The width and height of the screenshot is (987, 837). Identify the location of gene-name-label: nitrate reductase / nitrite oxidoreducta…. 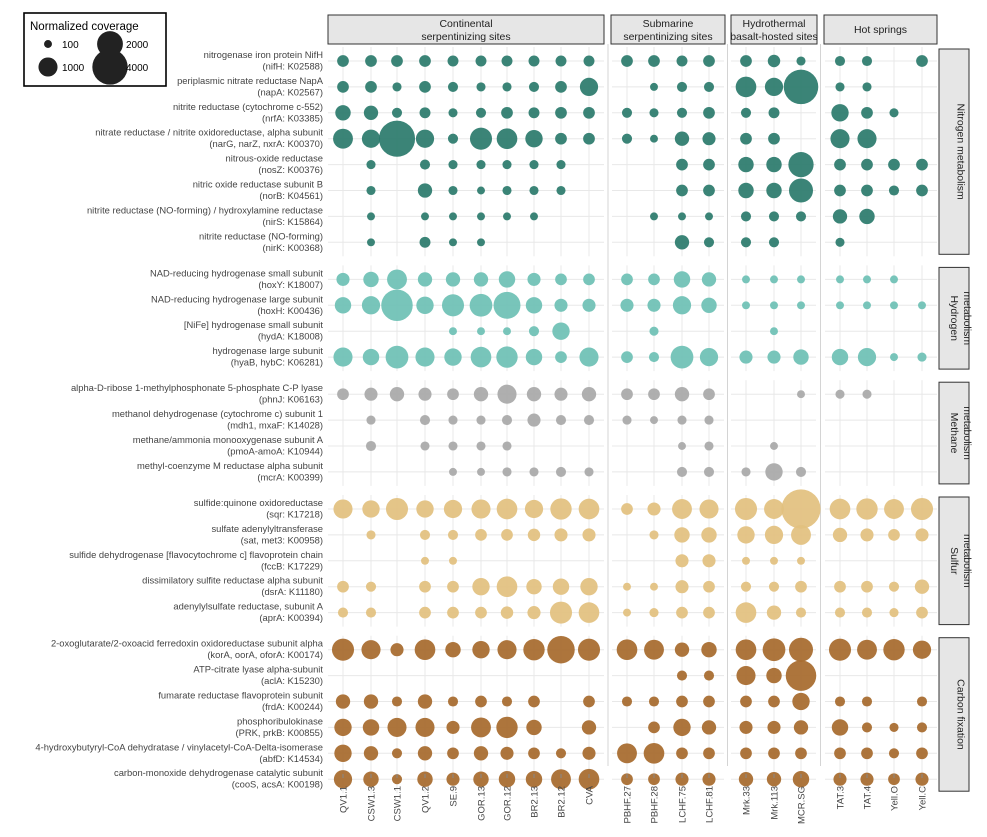
(209, 132).